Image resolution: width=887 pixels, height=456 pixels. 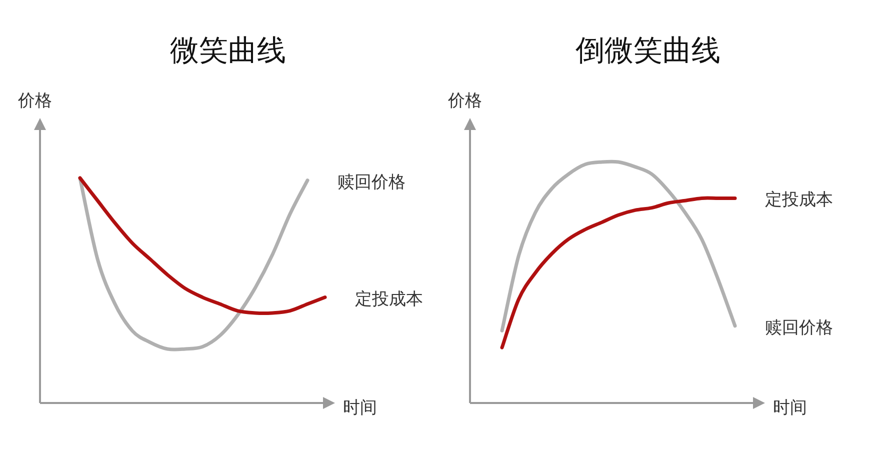 I want to click on chart-title: 倒微笑曲线, so click(x=648, y=50).